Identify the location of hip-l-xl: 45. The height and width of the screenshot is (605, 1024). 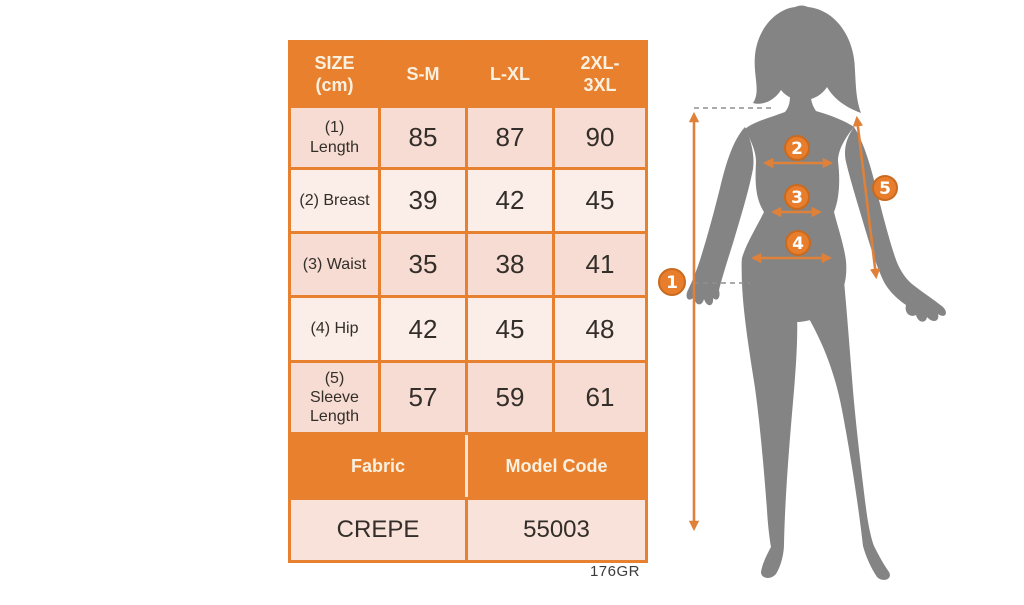
(510, 329).